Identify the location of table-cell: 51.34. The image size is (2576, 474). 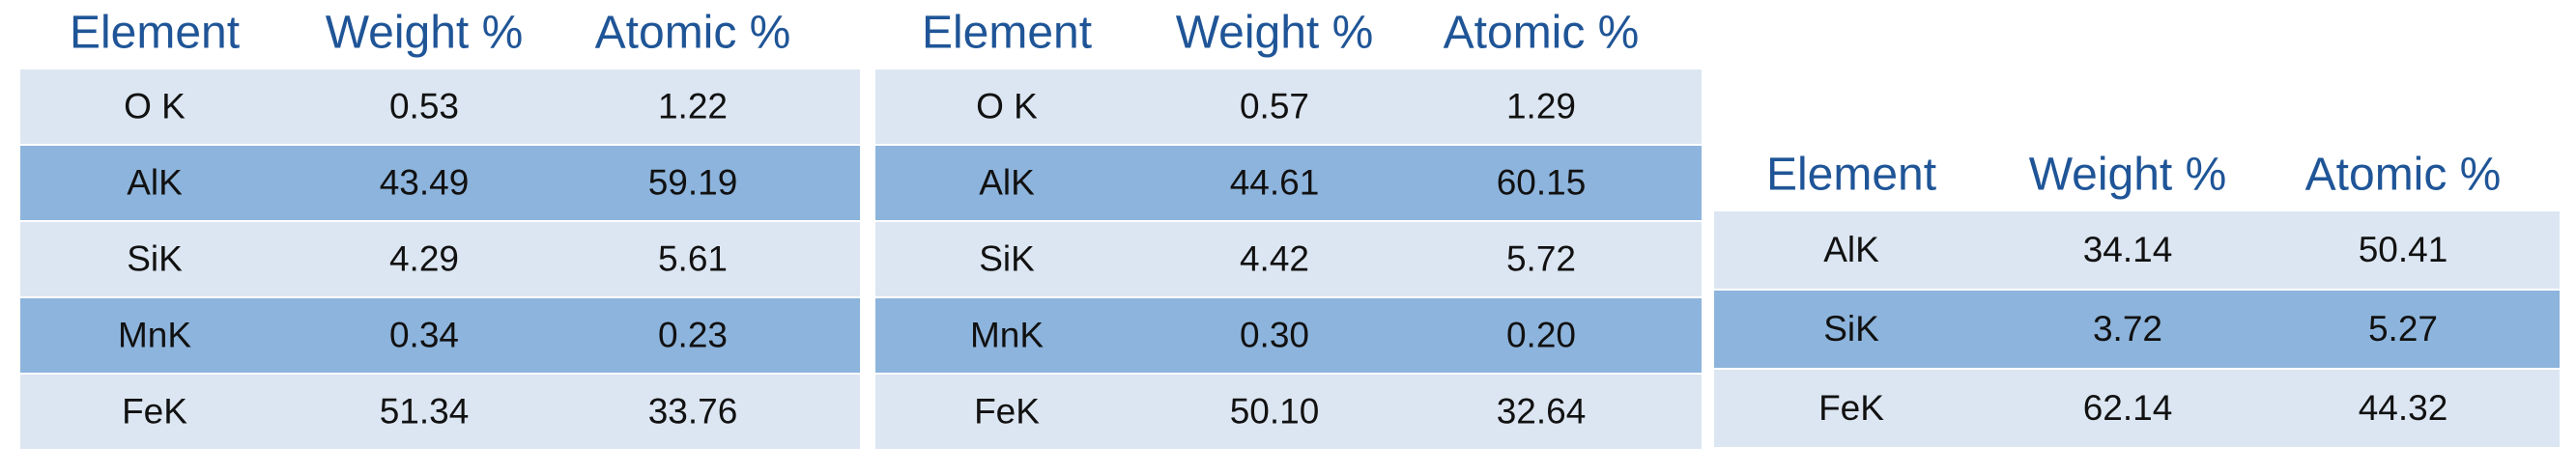
(425, 411).